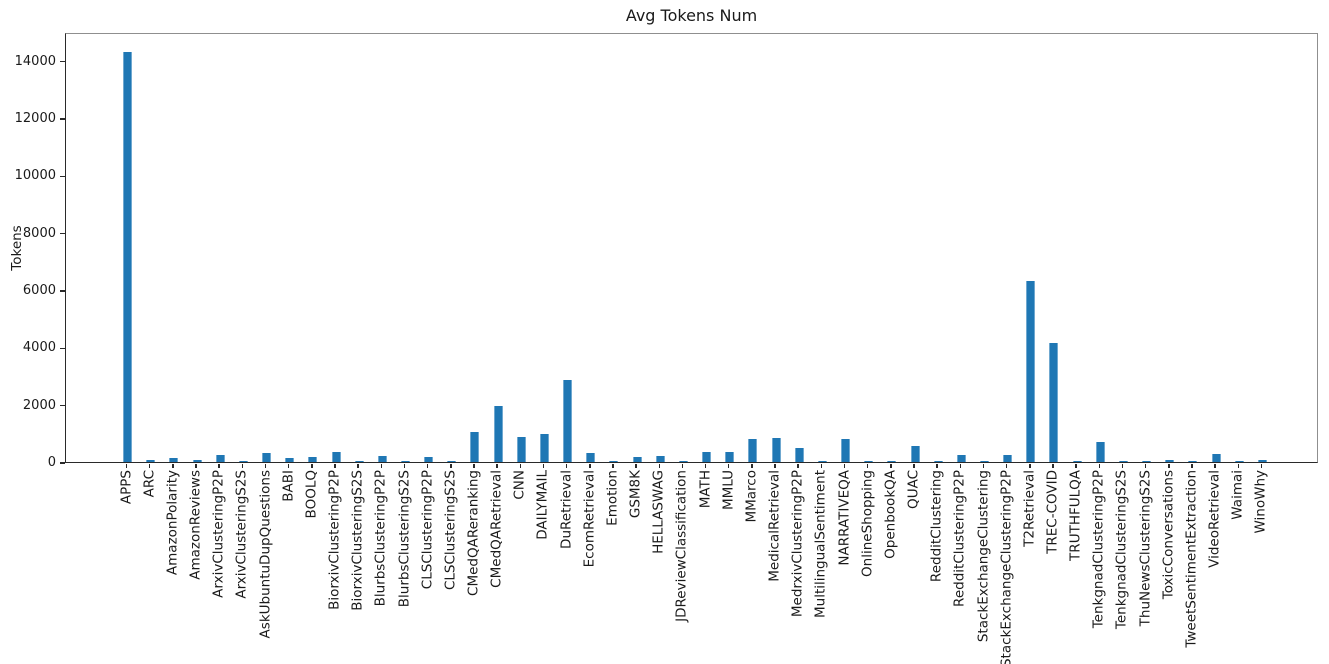 This screenshot has width=1329, height=664. I want to click on y-tick-label: 0, so click(51, 462).